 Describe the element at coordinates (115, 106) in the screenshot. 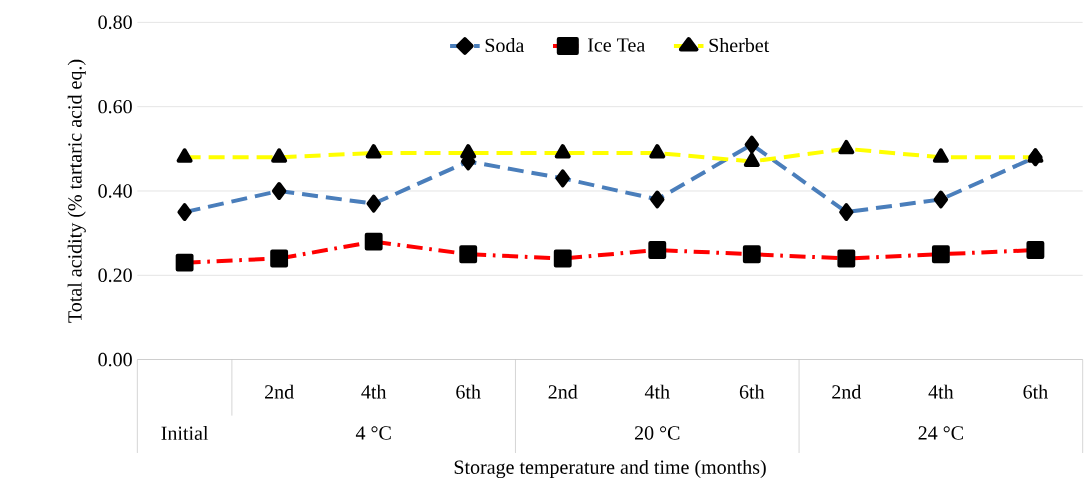

I see `y-tick-label: 0.60` at that location.